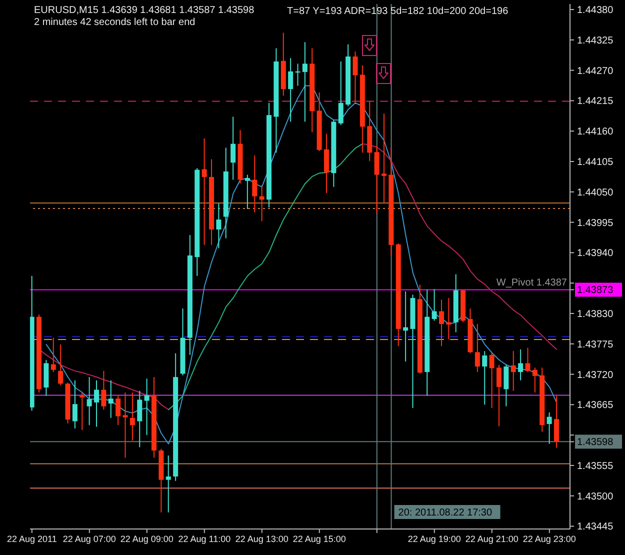 Image resolution: width=625 pixels, height=555 pixels. I want to click on x-tick-label: 22 Aug 09:00, so click(147, 539).